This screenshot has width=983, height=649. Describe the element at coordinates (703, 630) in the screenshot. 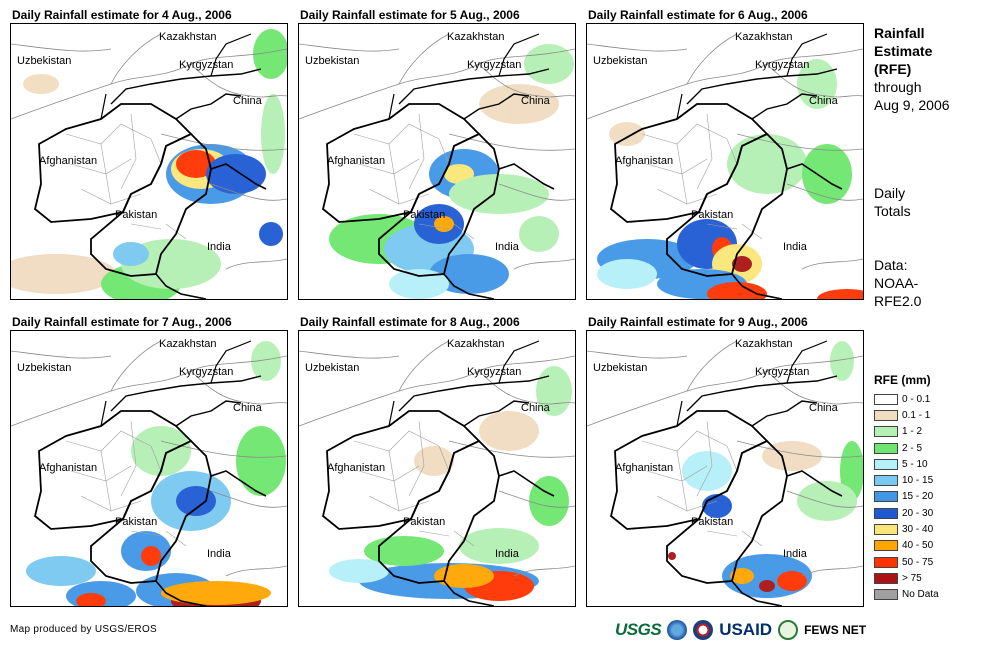

I see `usda-seal-icon` at that location.